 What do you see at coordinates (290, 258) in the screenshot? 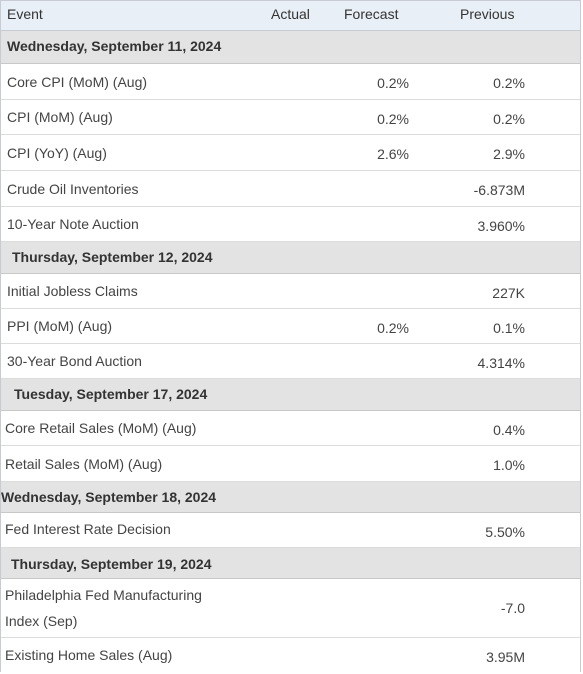
I see `date-row: Thursday, September 12, 2024` at bounding box center [290, 258].